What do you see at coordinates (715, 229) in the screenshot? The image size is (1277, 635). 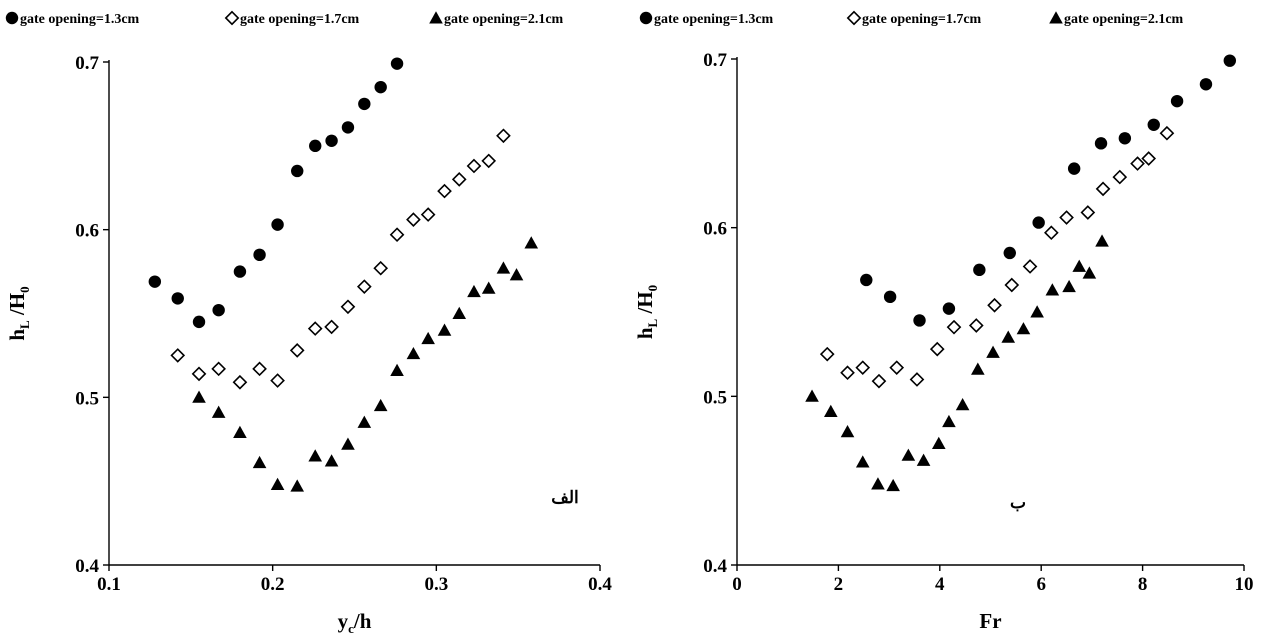 I see `y-tick-label: 0.6` at bounding box center [715, 229].